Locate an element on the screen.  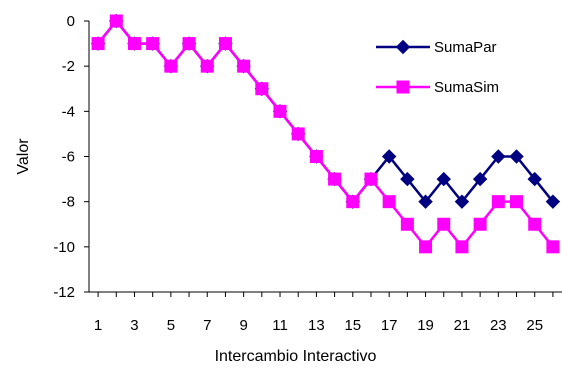
x-tick-label: 21 is located at coordinates (462, 325).